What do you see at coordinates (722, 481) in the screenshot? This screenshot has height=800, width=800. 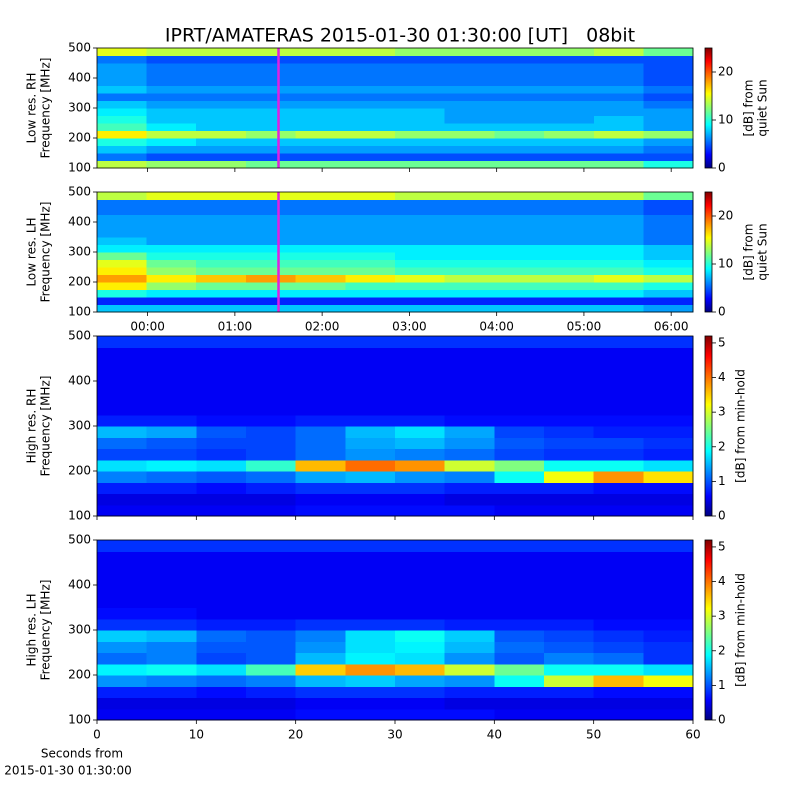 I see `colorbar-tick-label: 1` at bounding box center [722, 481].